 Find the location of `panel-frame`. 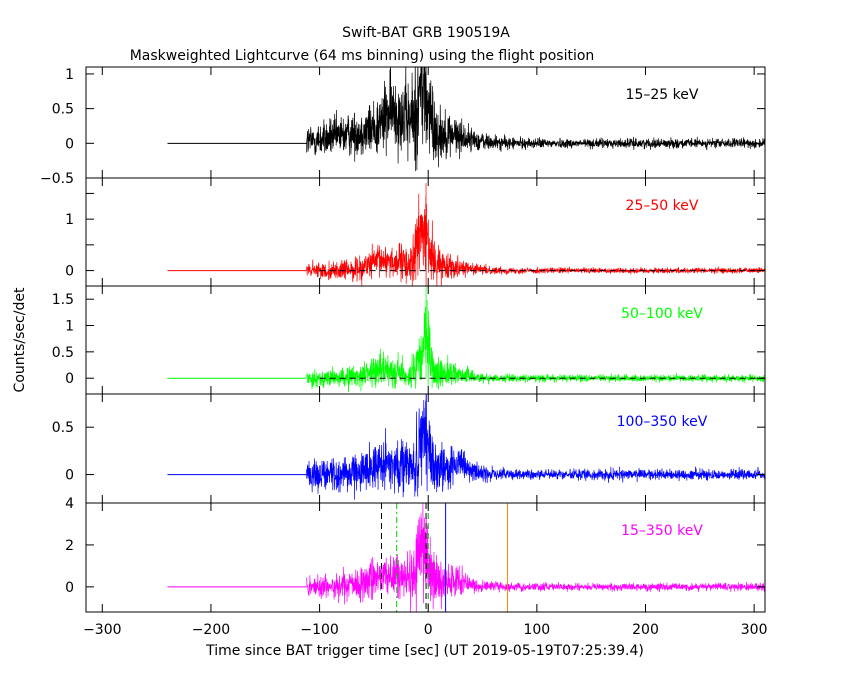

panel-frame is located at coordinates (425, 557).